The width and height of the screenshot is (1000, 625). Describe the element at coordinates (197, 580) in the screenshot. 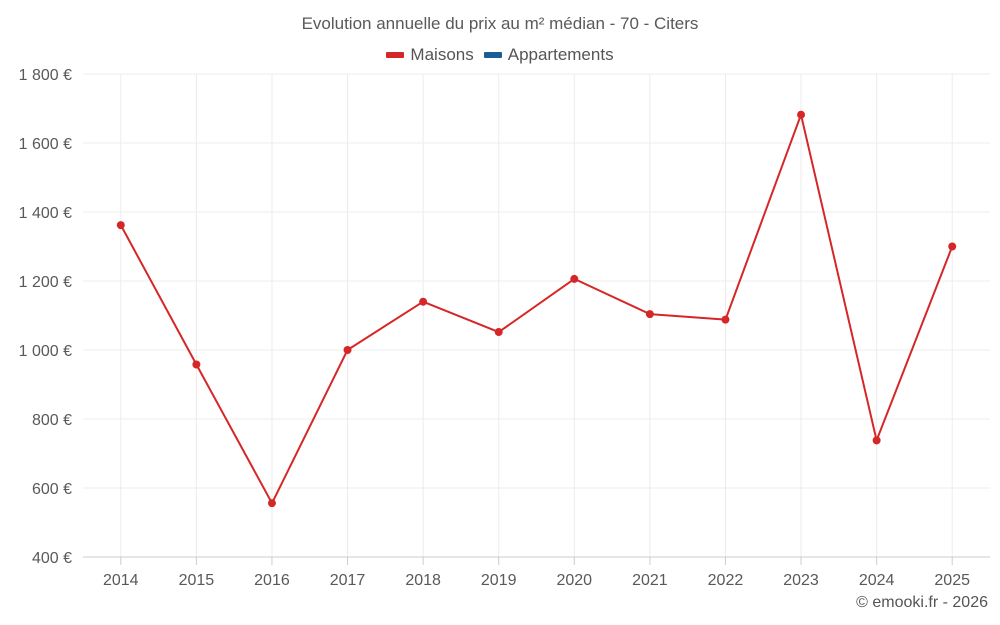

I see `x-tick-label: 2015` at that location.